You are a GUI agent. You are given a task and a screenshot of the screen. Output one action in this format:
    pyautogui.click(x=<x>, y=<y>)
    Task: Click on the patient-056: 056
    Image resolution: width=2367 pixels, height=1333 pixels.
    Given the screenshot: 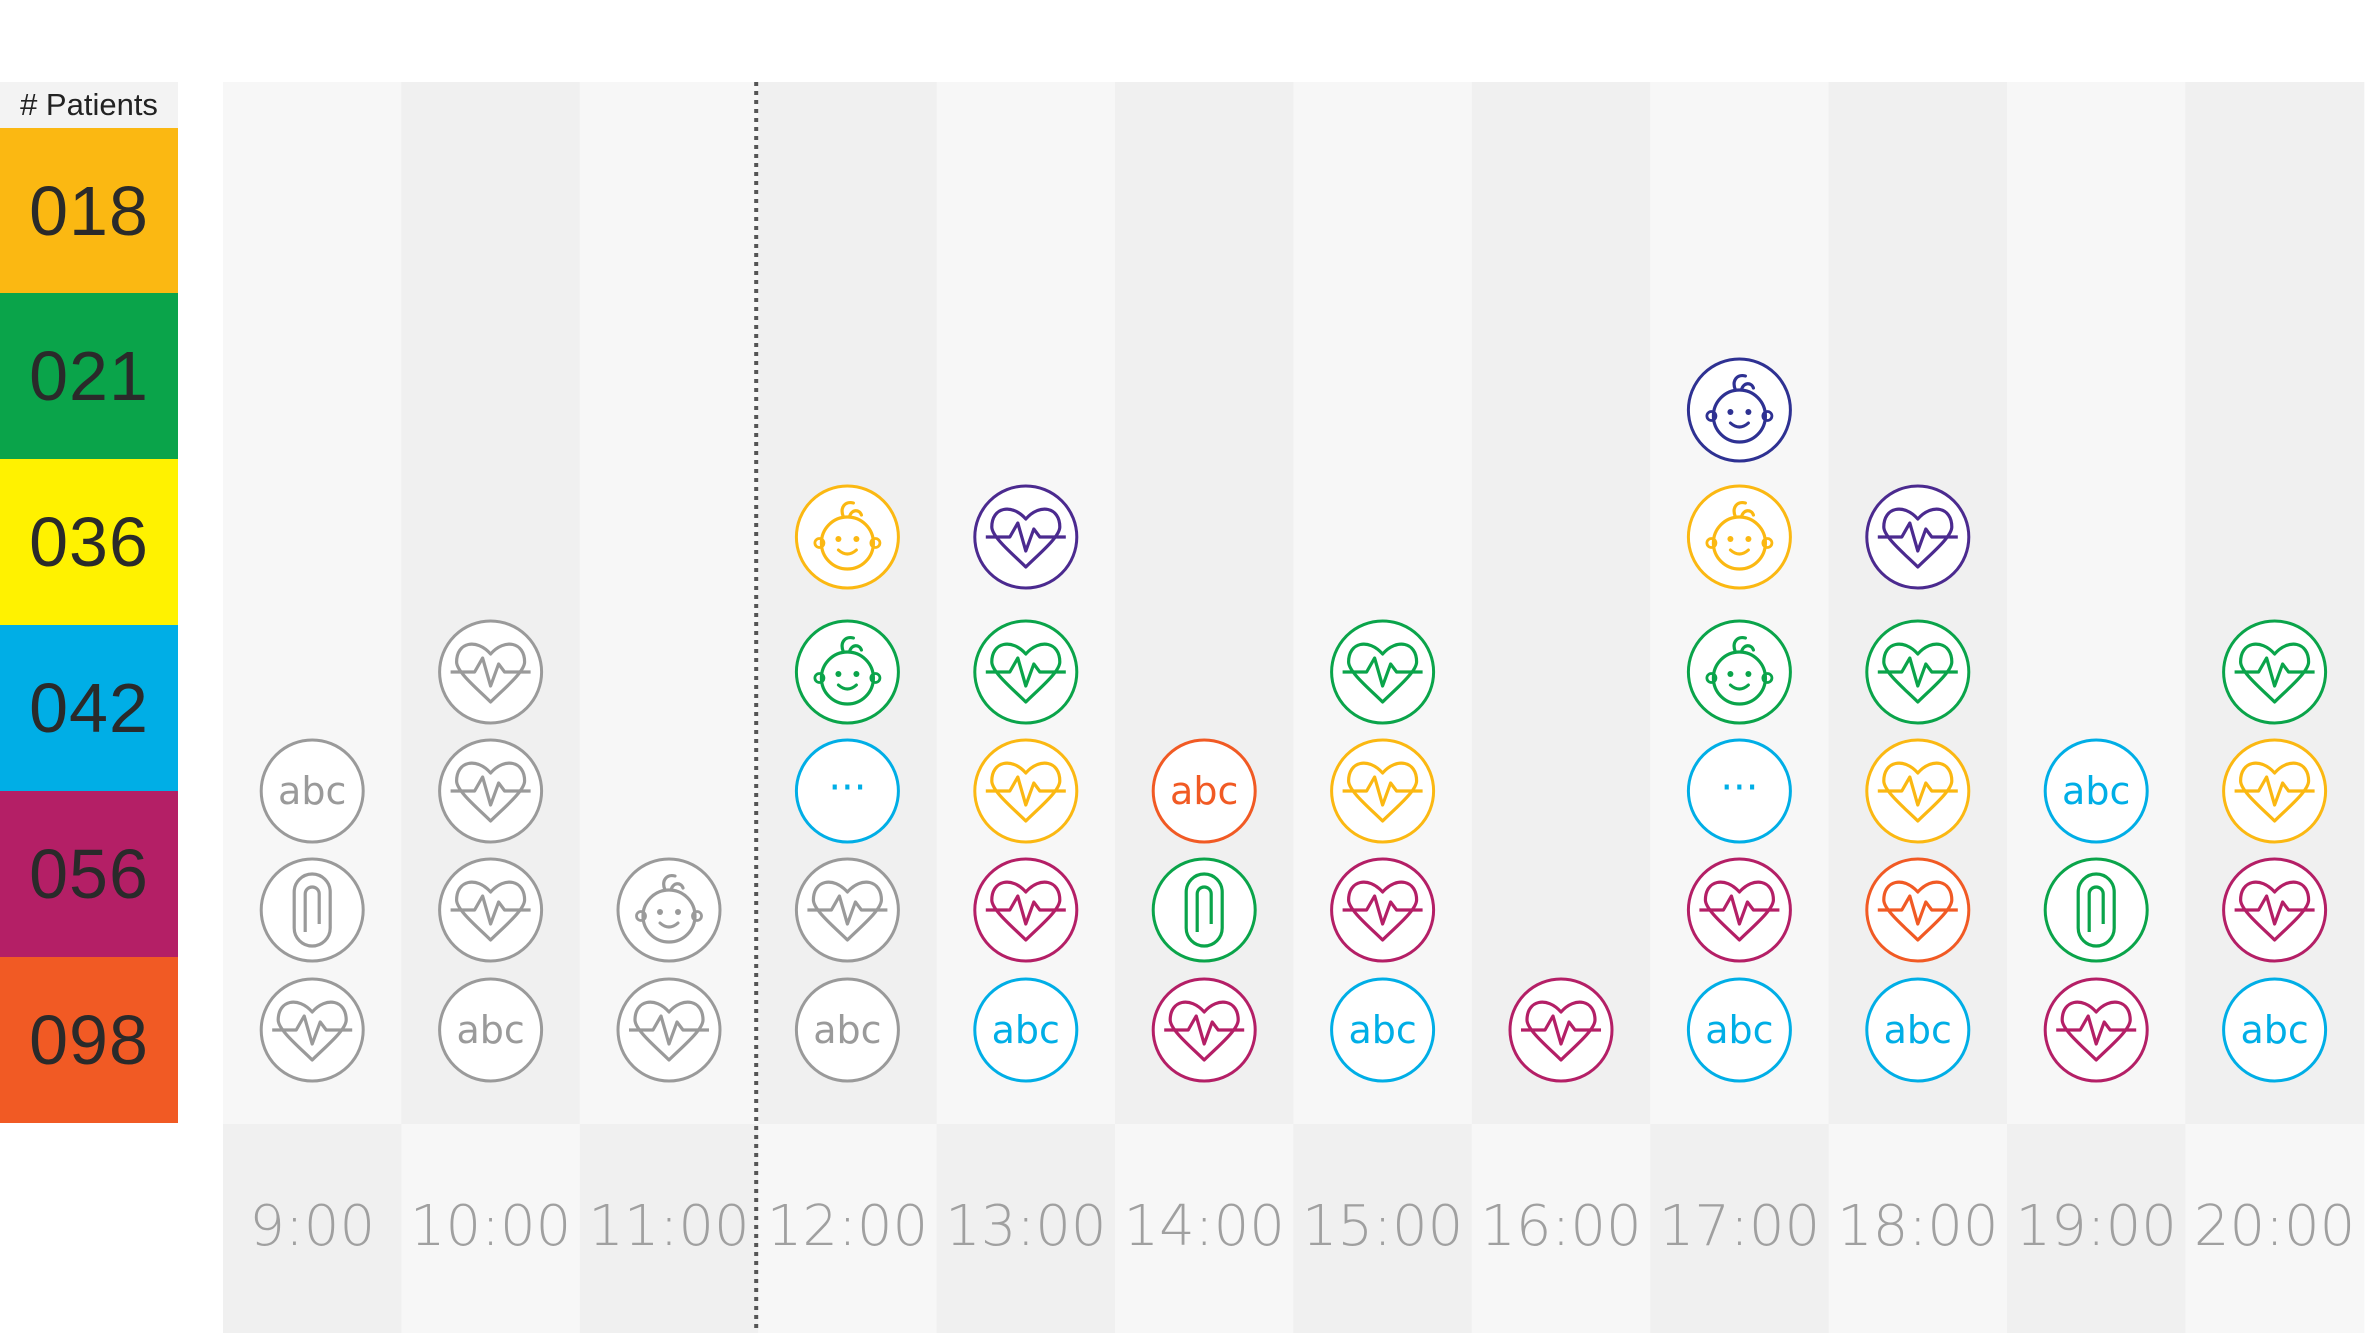 What is the action you would take?
    pyautogui.click(x=89, y=874)
    